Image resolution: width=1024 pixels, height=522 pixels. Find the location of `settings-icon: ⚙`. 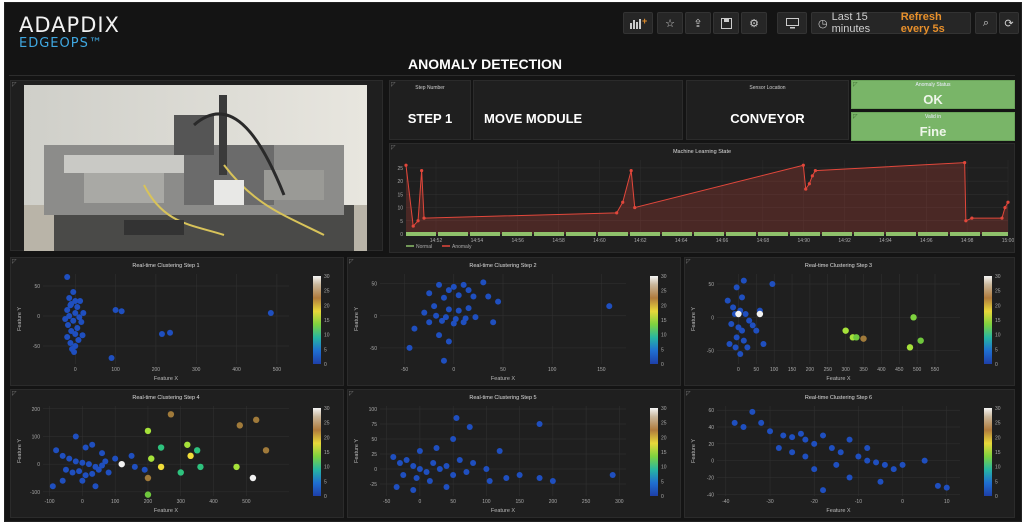

settings-icon: ⚙ is located at coordinates (754, 23).